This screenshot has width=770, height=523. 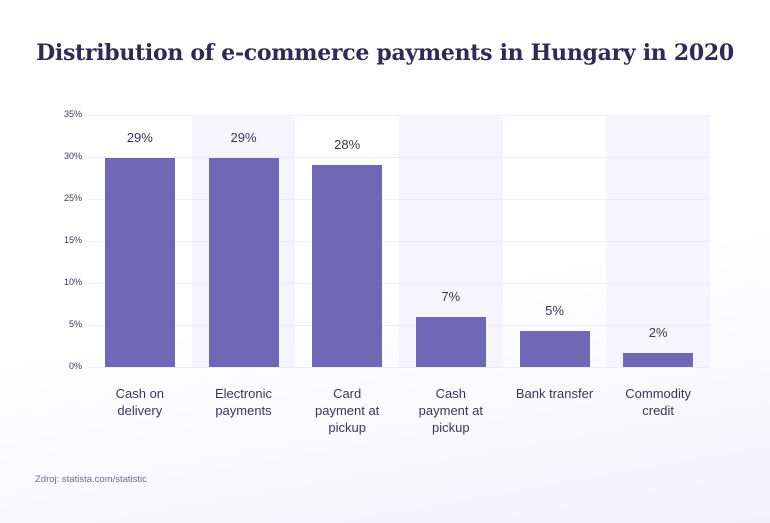 I want to click on y-tick-label: 25%, so click(x=72, y=198).